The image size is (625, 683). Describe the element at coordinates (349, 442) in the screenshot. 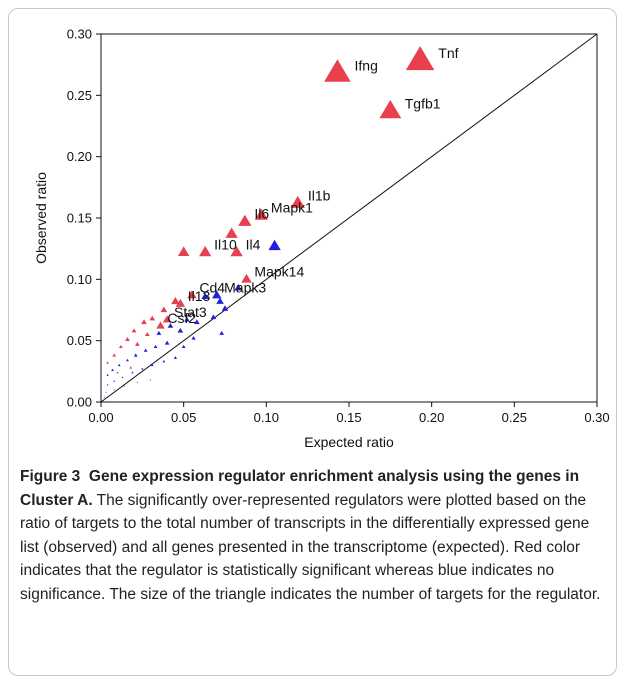

I see `x-axis-label: Expected ratio` at that location.